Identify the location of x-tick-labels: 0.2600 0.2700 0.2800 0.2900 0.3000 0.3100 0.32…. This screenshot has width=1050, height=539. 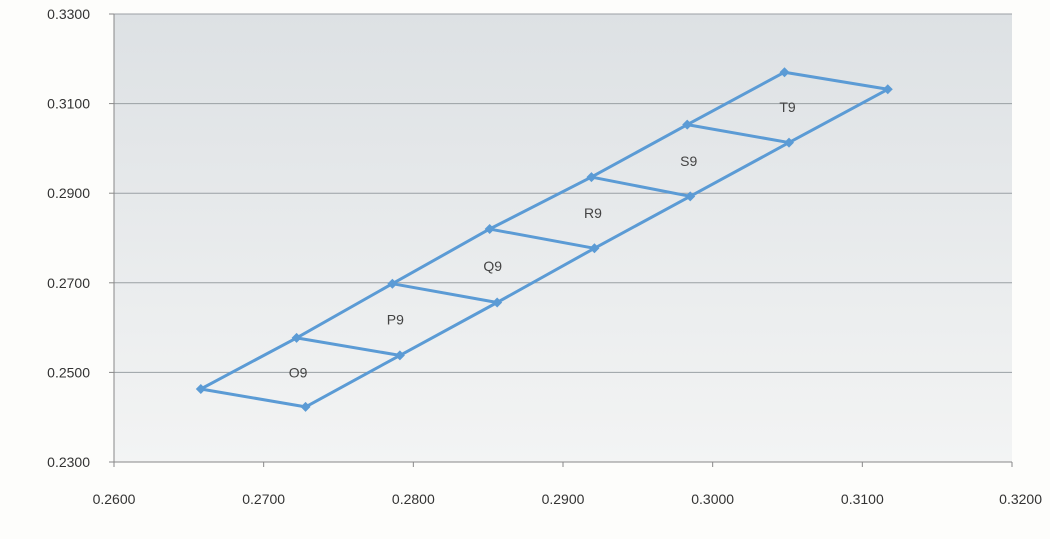
(567, 484).